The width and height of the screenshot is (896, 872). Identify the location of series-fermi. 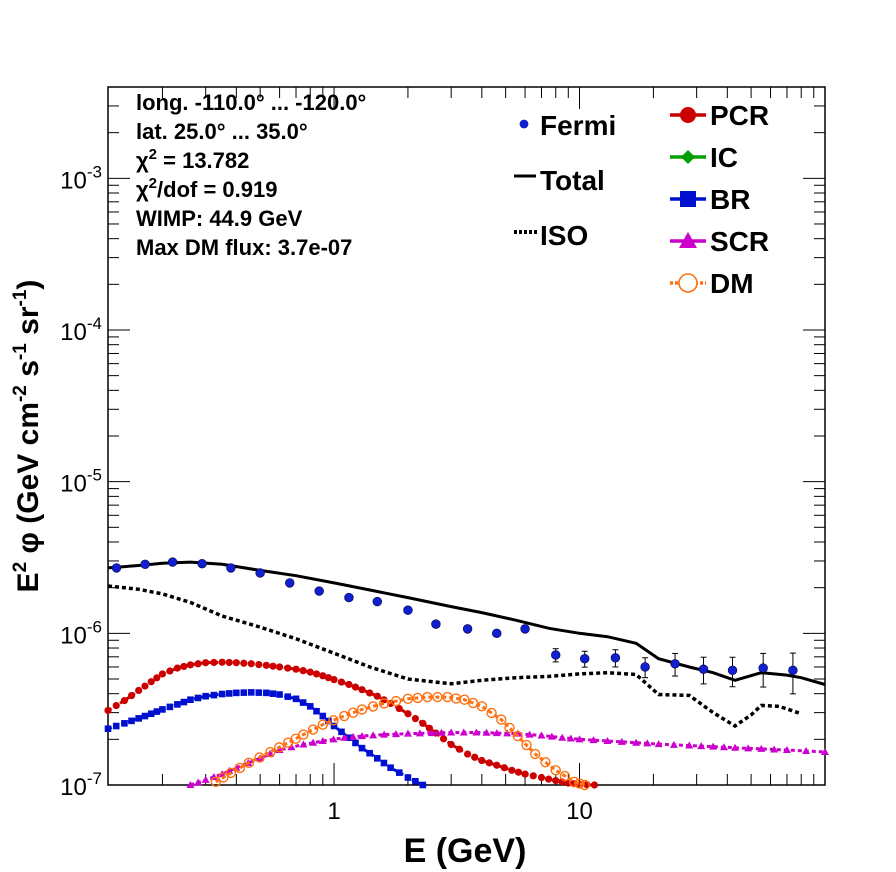
(454, 626).